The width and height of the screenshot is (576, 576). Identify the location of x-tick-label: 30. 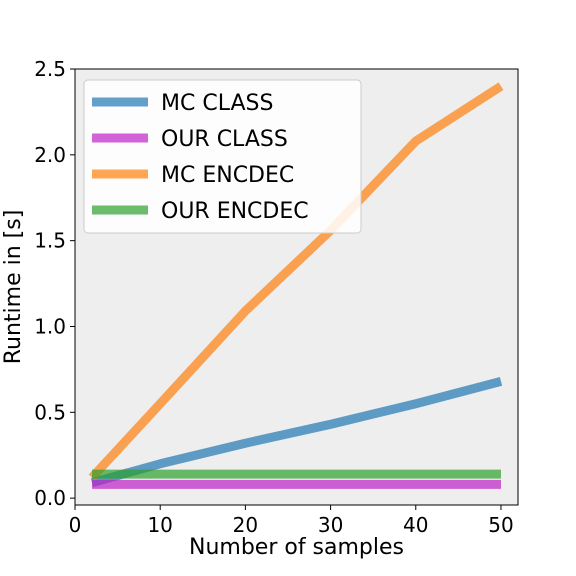
(330, 525).